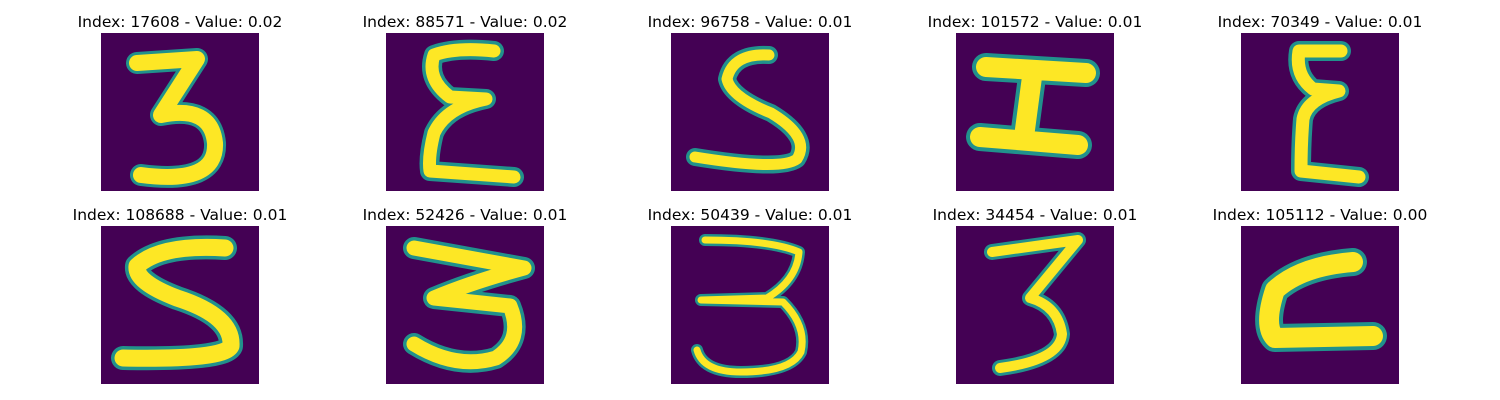 The image size is (1500, 400). What do you see at coordinates (180, 22) in the screenshot?
I see `panel-title: Index: 17608 - Value: 0.02` at bounding box center [180, 22].